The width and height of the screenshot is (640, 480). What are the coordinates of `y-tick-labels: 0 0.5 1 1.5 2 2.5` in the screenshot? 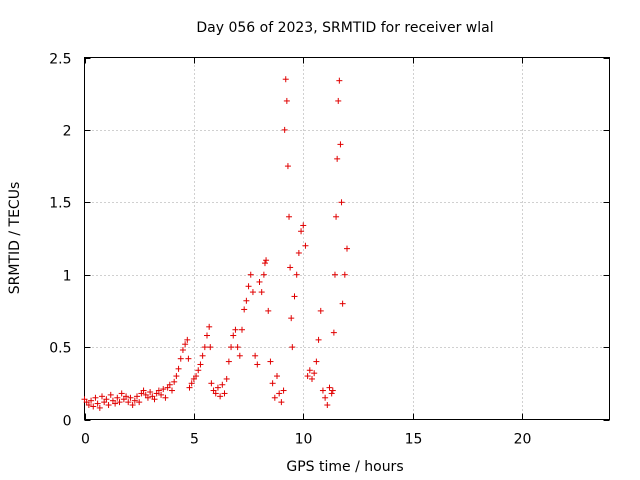 It's located at (60, 241).